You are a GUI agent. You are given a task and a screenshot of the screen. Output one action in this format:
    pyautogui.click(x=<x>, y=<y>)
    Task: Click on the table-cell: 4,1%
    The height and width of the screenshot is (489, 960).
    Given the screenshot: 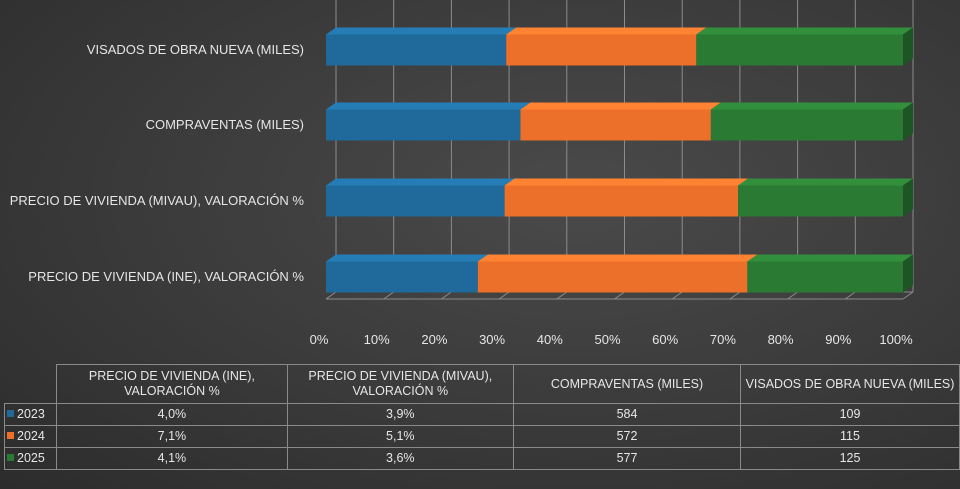 What is the action you would take?
    pyautogui.click(x=172, y=458)
    